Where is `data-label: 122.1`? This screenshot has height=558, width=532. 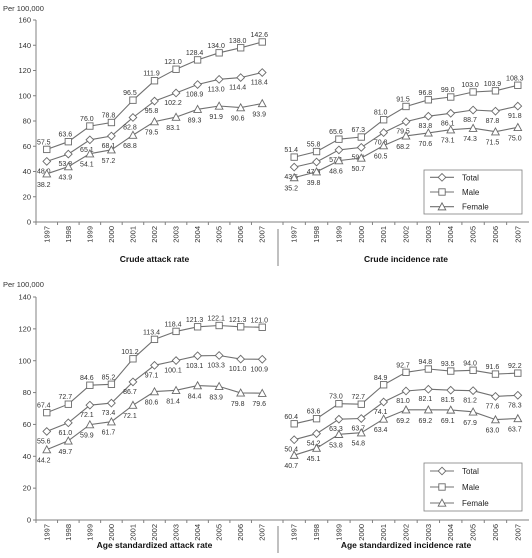 data-label: 122.1 is located at coordinates (216, 319).